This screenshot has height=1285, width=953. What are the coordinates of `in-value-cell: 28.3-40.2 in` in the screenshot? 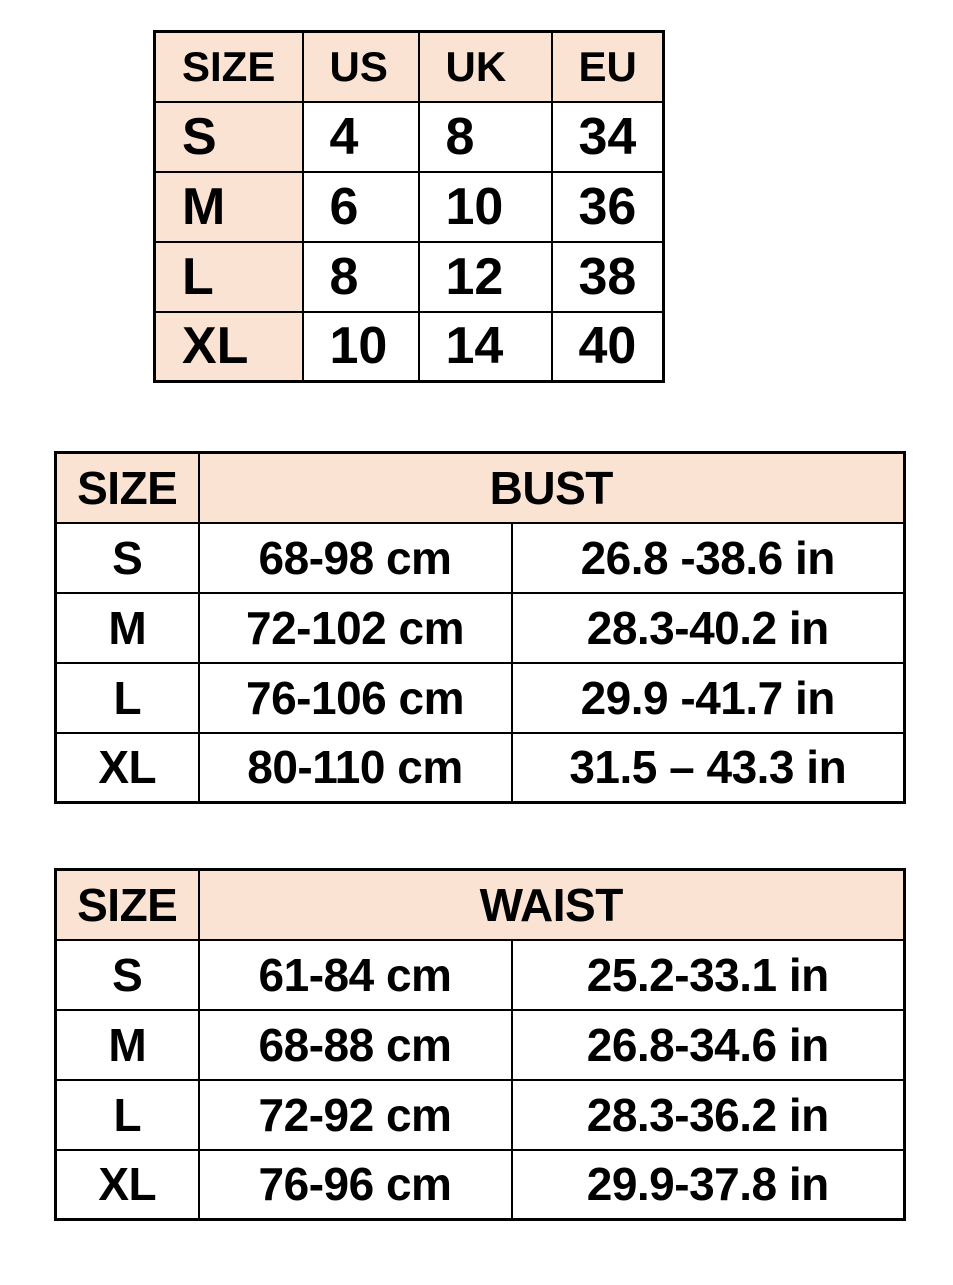 It's located at (708, 627).